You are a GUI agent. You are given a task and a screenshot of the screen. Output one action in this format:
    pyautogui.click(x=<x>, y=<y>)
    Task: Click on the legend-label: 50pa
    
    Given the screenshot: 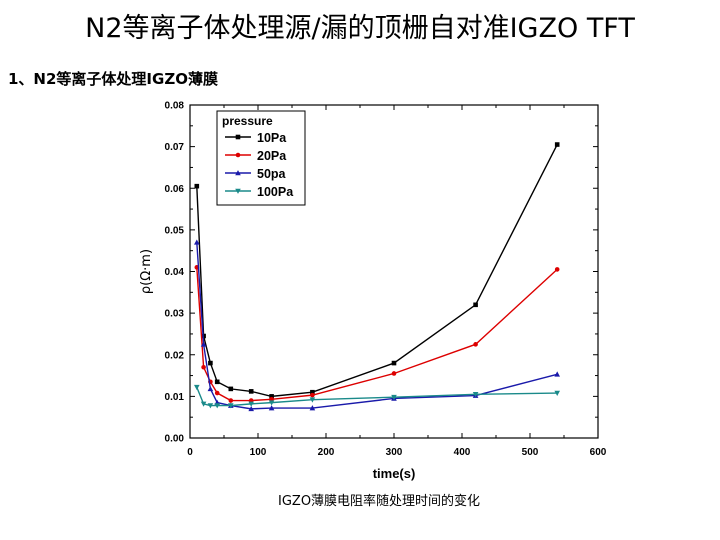 What is the action you would take?
    pyautogui.click(x=272, y=174)
    